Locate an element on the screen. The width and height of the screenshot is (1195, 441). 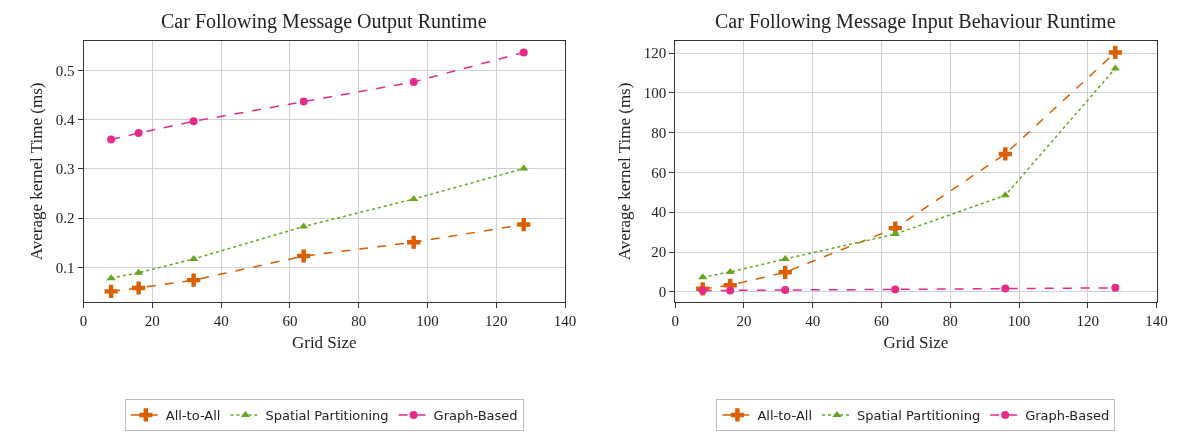
chart-title: Car Following Message Output Runtime is located at coordinates (324, 21).